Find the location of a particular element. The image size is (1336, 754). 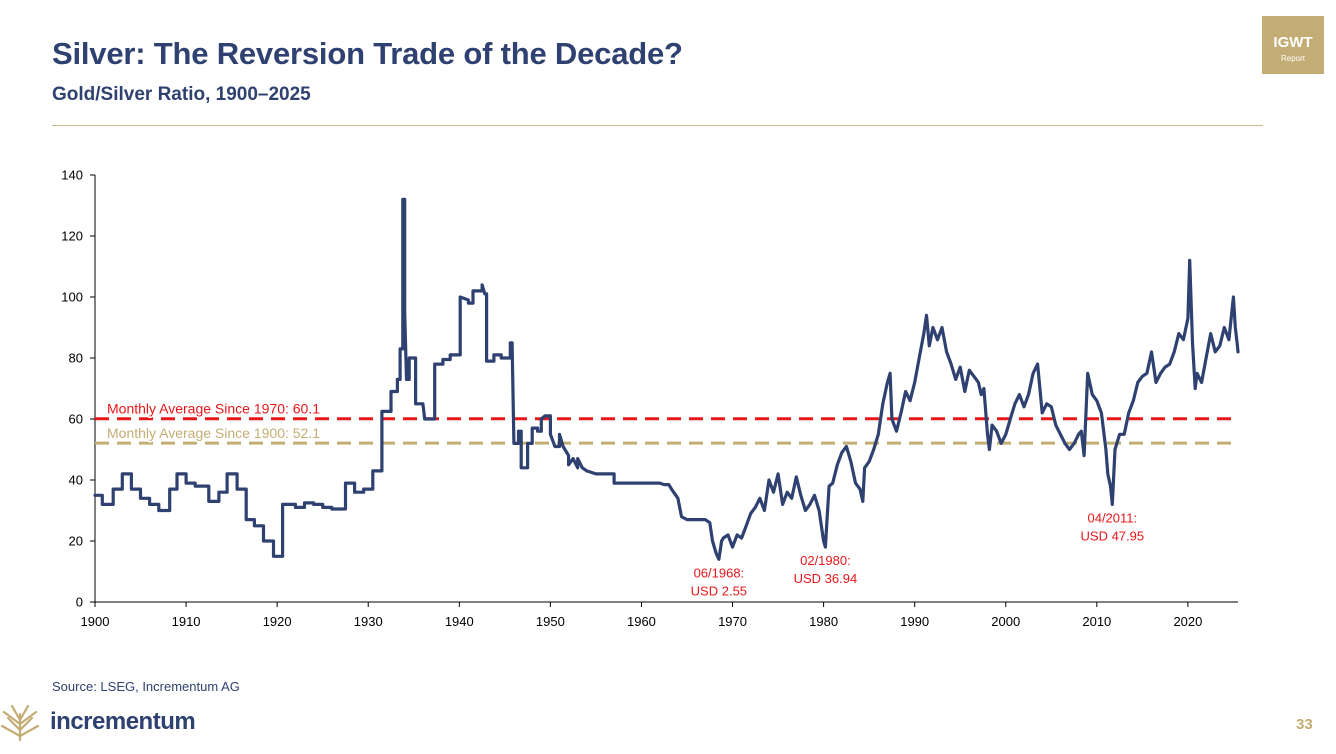

badge-subtitle: Report is located at coordinates (1292, 58).